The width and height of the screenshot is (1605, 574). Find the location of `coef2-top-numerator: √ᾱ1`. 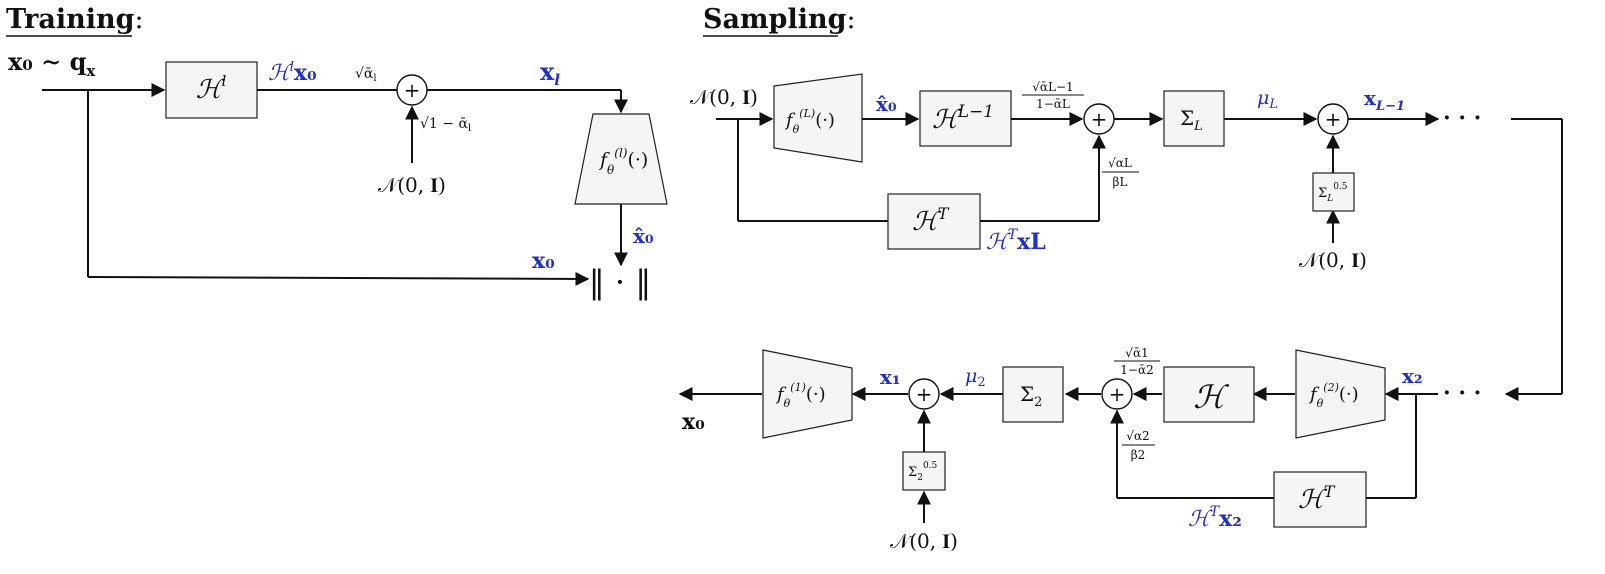

coef2-top-numerator: √ᾱ1 is located at coordinates (1136, 353).